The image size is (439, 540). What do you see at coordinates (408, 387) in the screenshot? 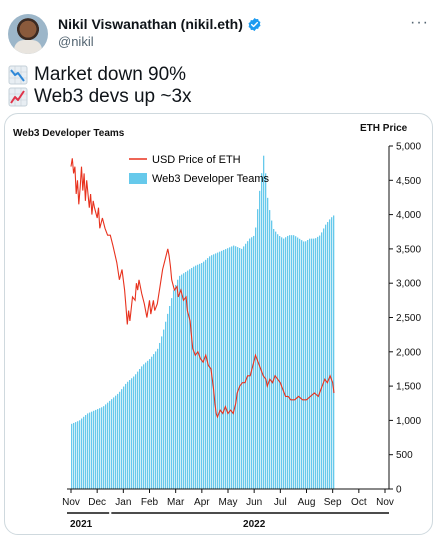
I see `y-tick-label: 1,500` at bounding box center [408, 387].